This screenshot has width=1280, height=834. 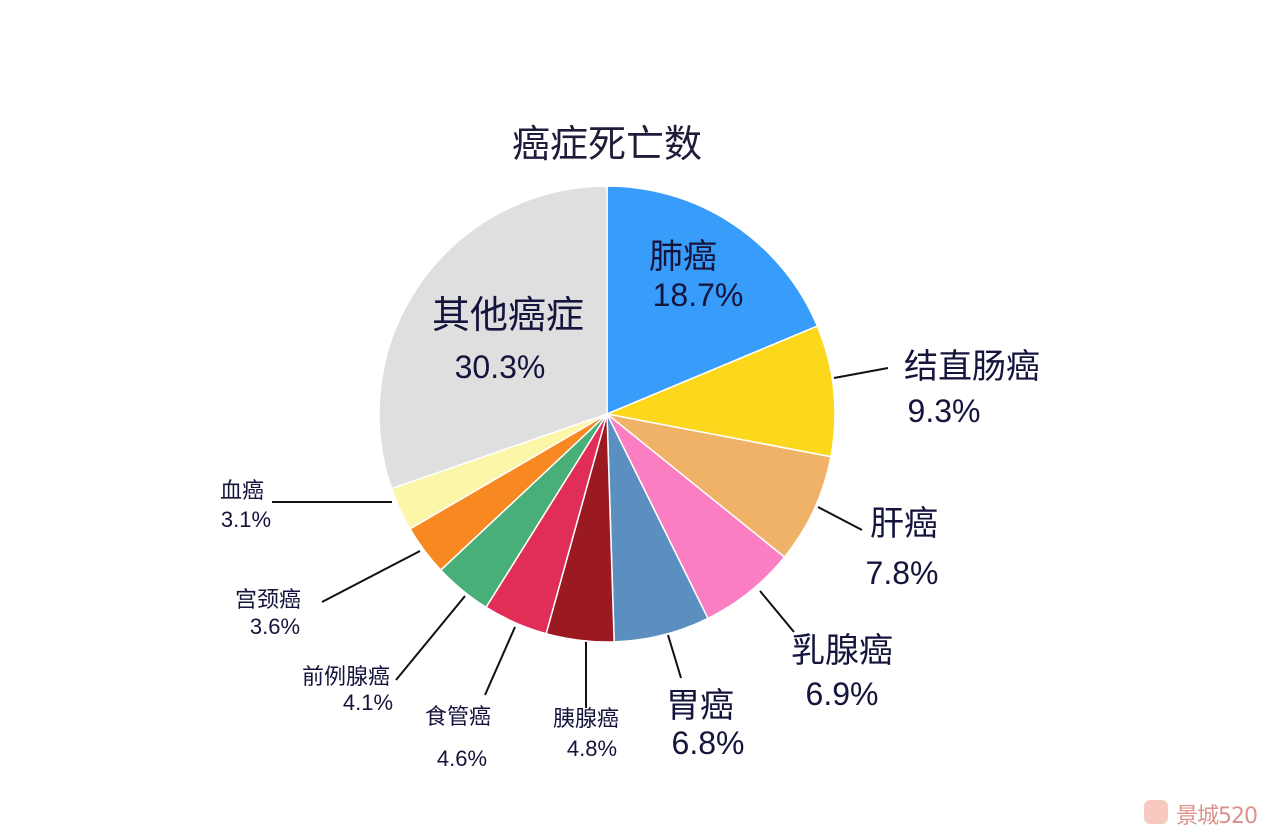 I want to click on slice-10-value-label: 3.1%, so click(x=246, y=519).